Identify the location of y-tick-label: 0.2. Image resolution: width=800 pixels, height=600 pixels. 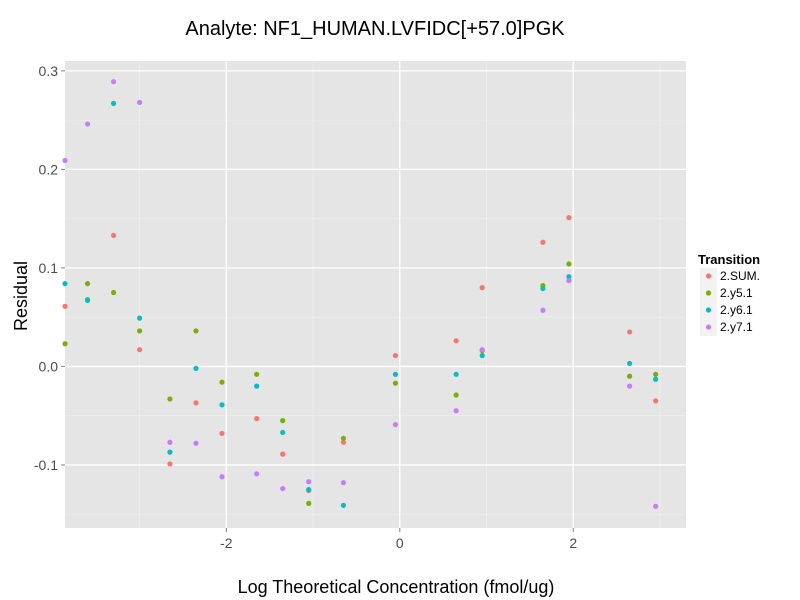
(49, 169).